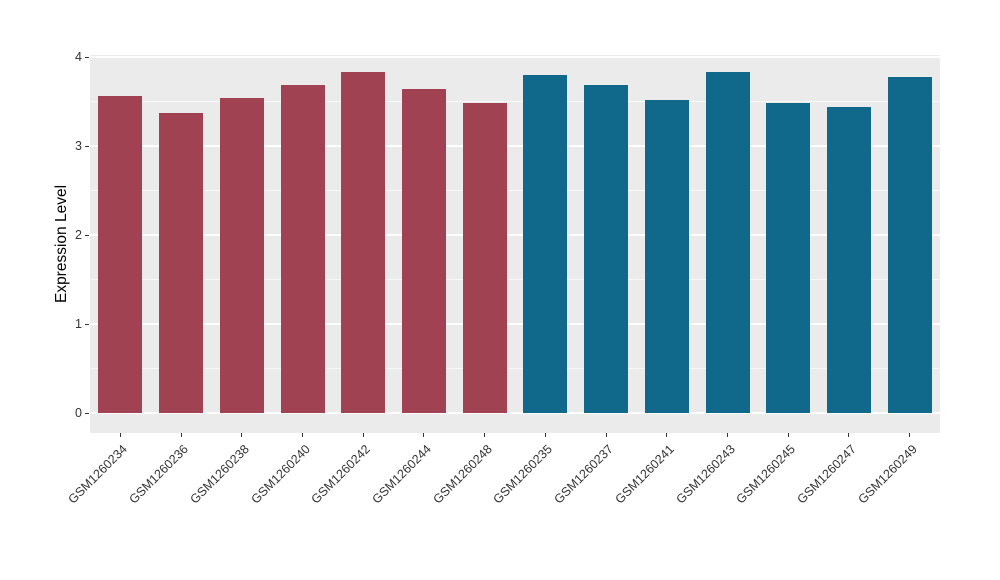 This screenshot has width=1000, height=580. What do you see at coordinates (766, 474) in the screenshot?
I see `x-tick-label: GSM1260245` at bounding box center [766, 474].